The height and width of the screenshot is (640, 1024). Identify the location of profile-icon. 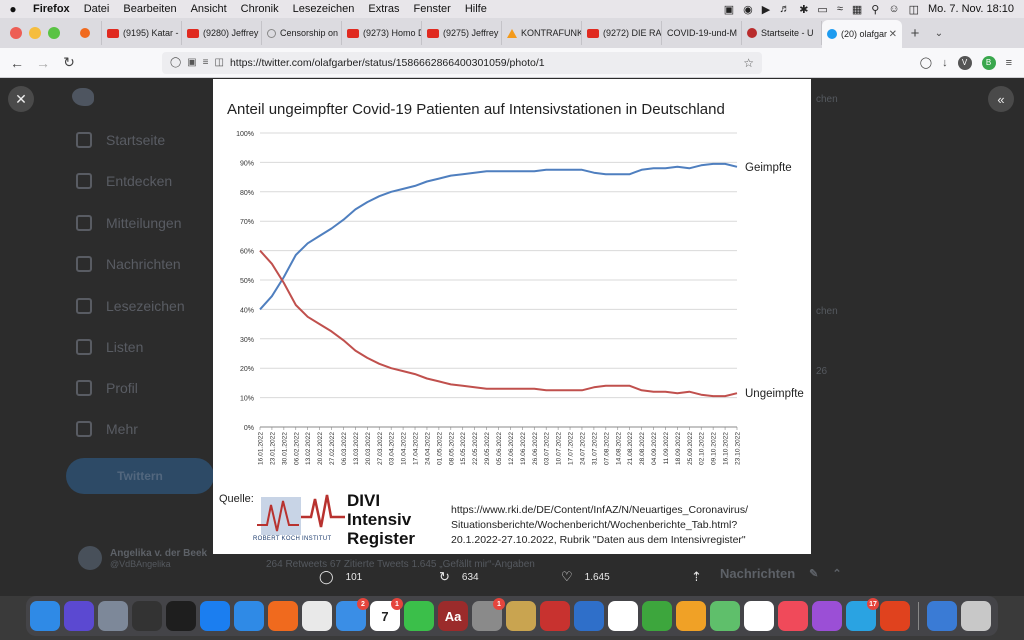
(84, 388).